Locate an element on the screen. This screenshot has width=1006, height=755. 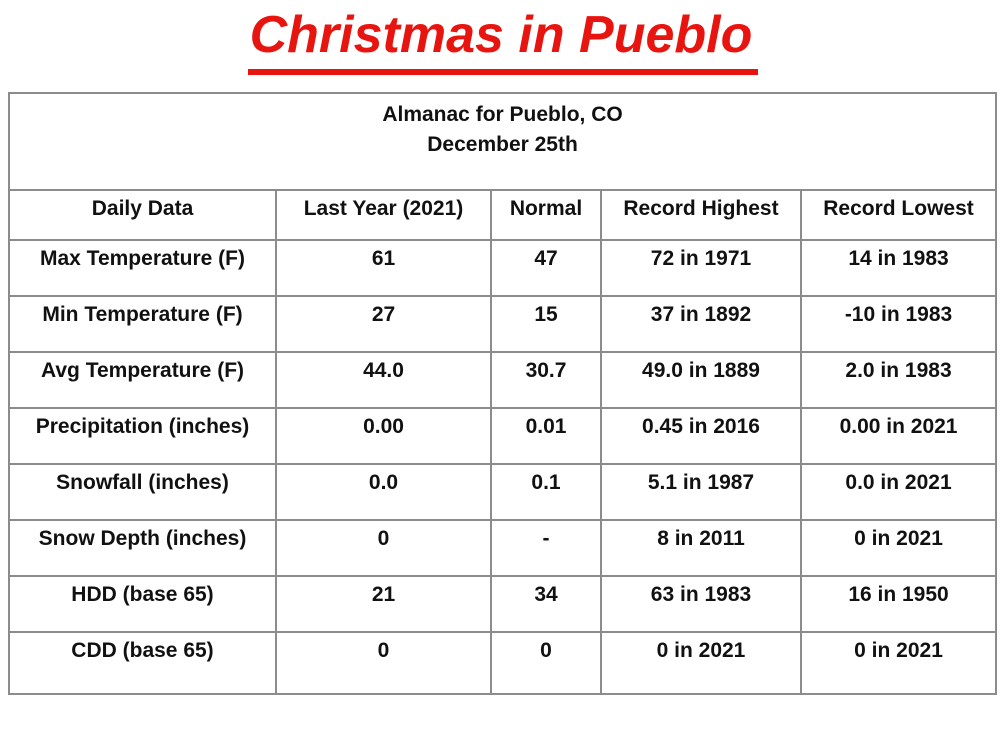
value-record-highest: 0 in 2021 is located at coordinates (701, 662).